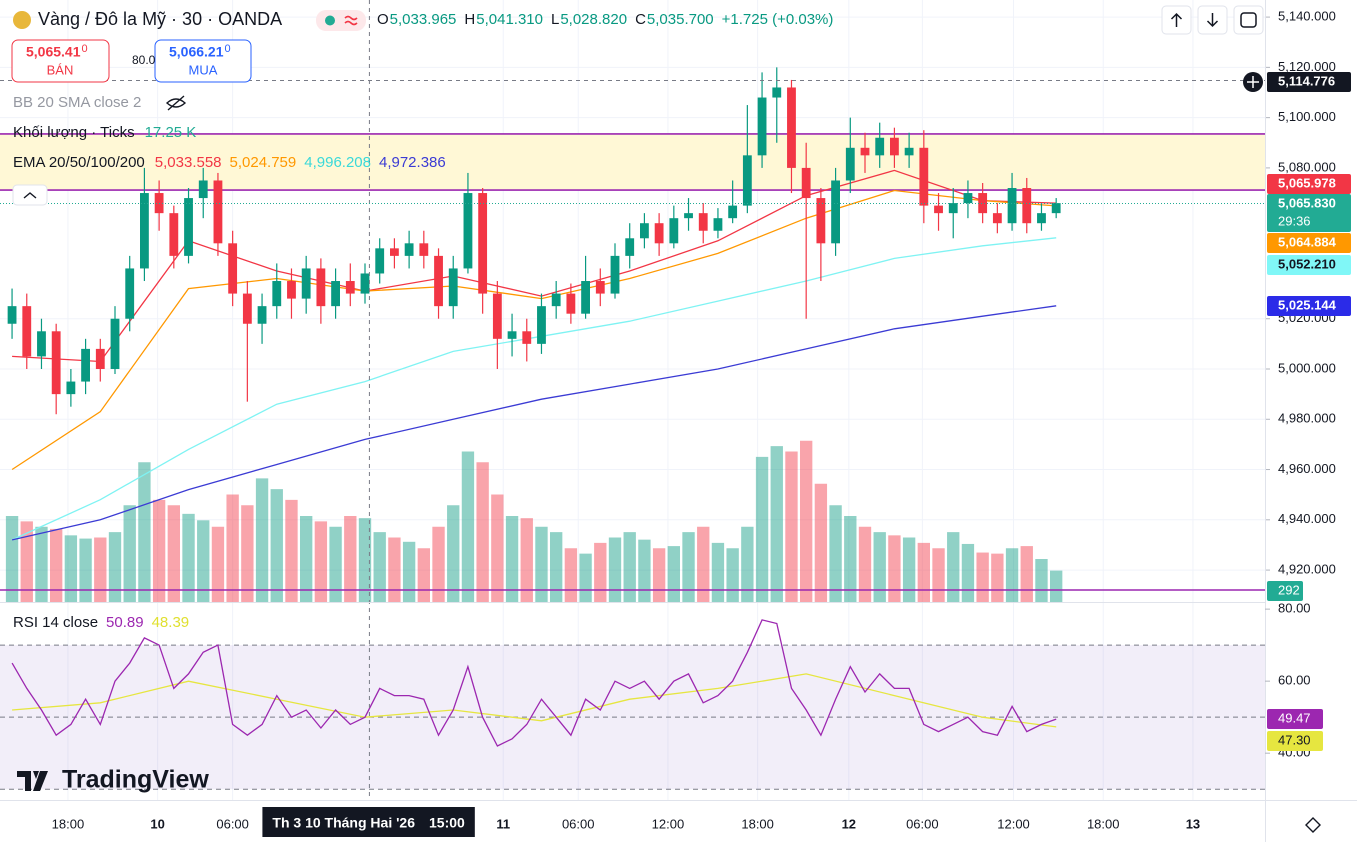  Describe the element at coordinates (32, 781) in the screenshot. I see `logo-mark` at that location.